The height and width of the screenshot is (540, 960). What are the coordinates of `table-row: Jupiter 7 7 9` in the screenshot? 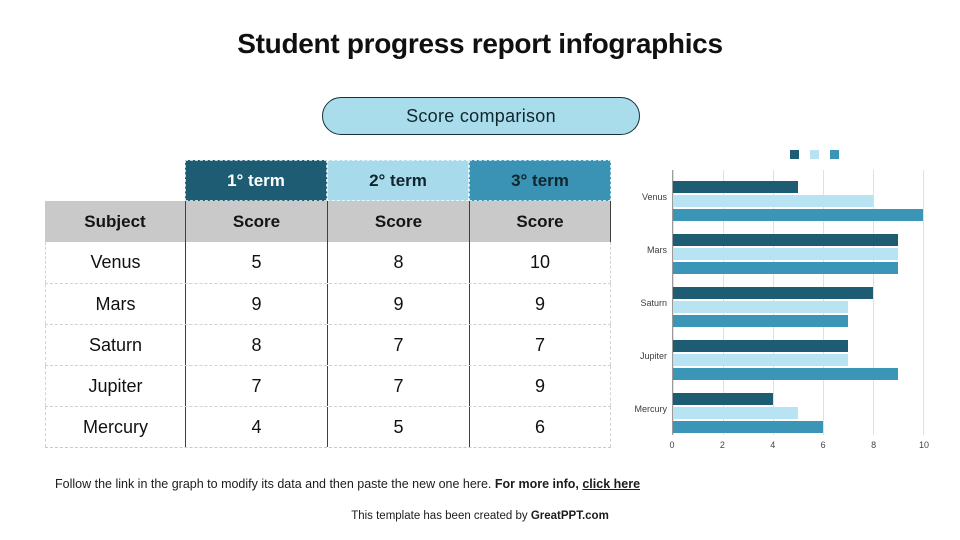 It's located at (328, 385).